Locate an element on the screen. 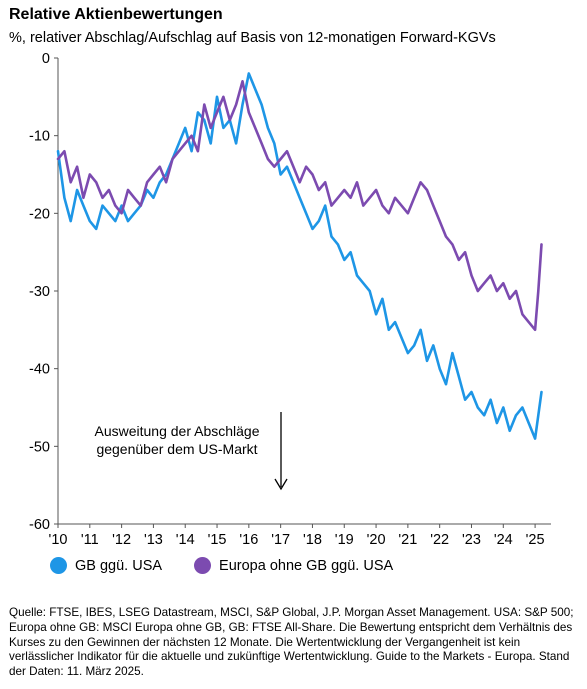  x-tick-label: '20 is located at coordinates (376, 540).